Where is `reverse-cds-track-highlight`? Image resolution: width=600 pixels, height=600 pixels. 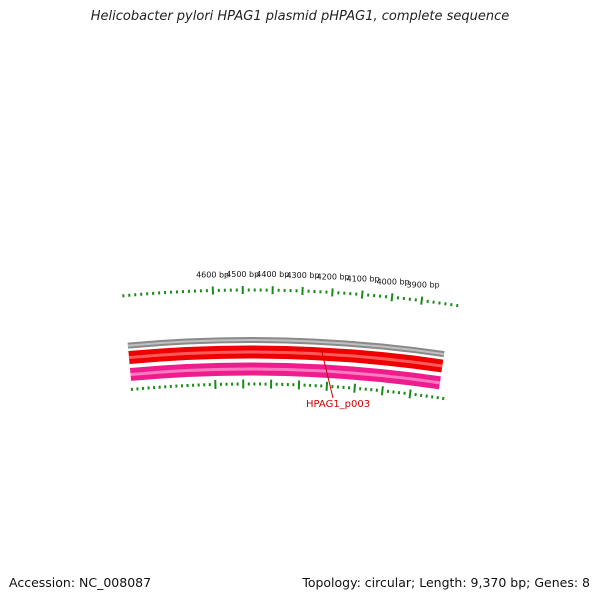 reverse-cds-track-highlight is located at coordinates (285, 376).